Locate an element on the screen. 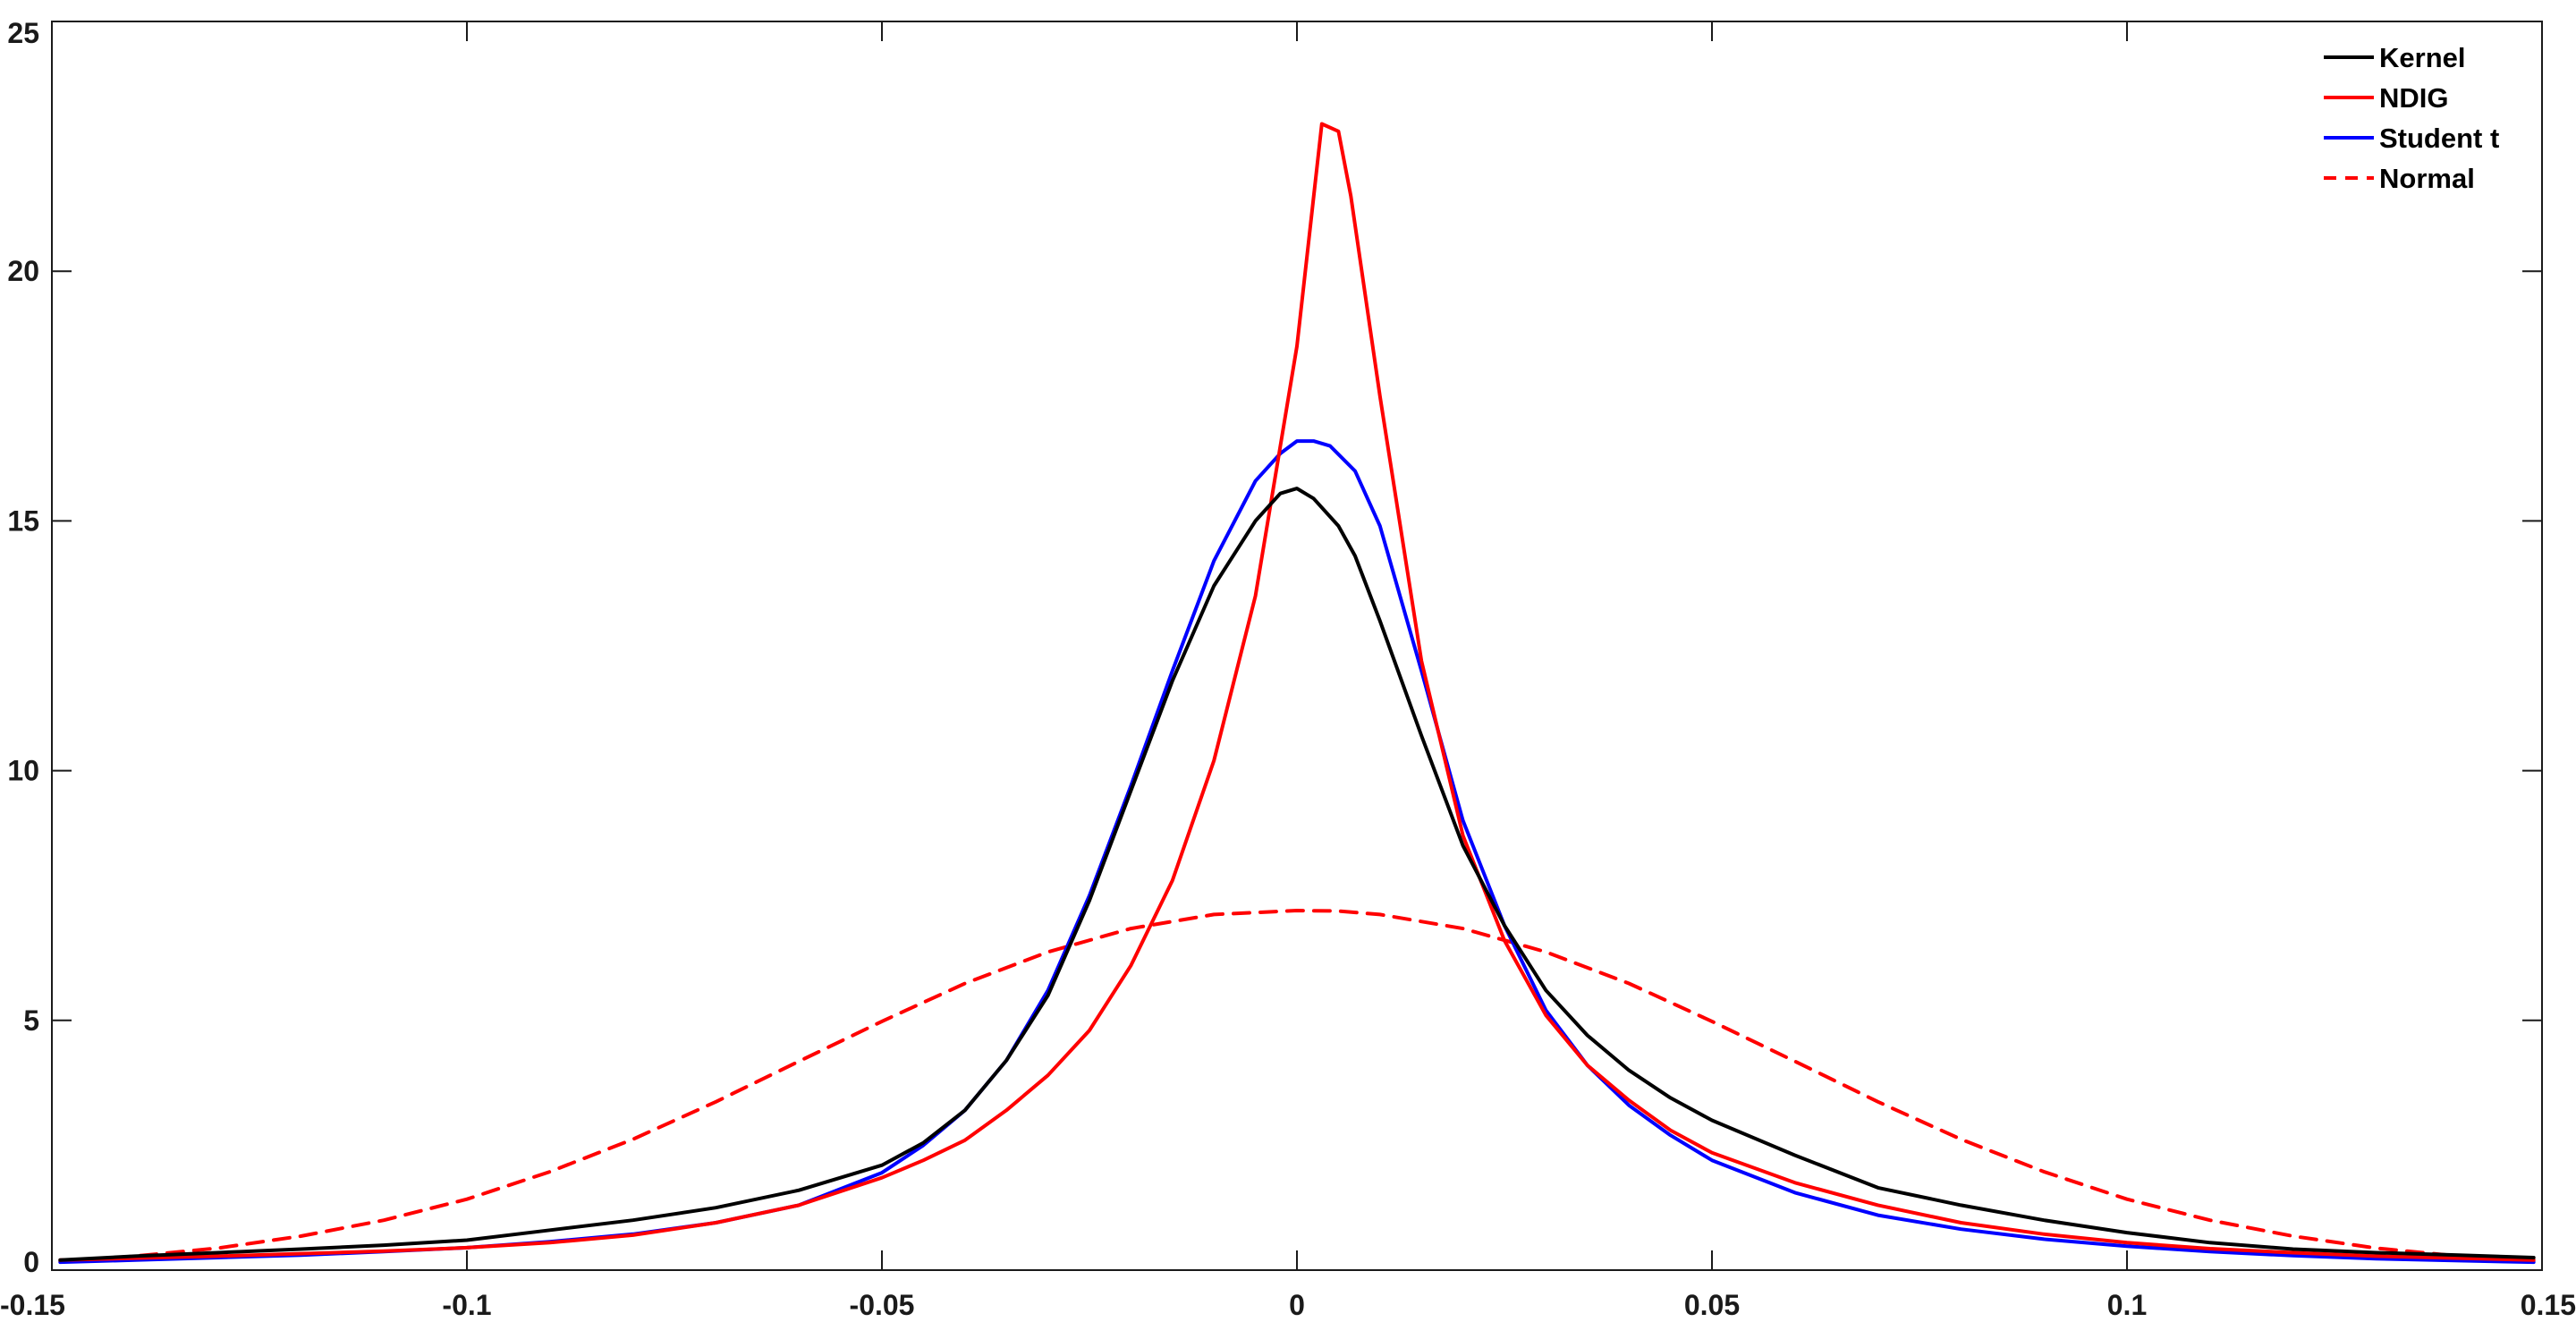  x-tick-label: -0.15 is located at coordinates (32, 1305).